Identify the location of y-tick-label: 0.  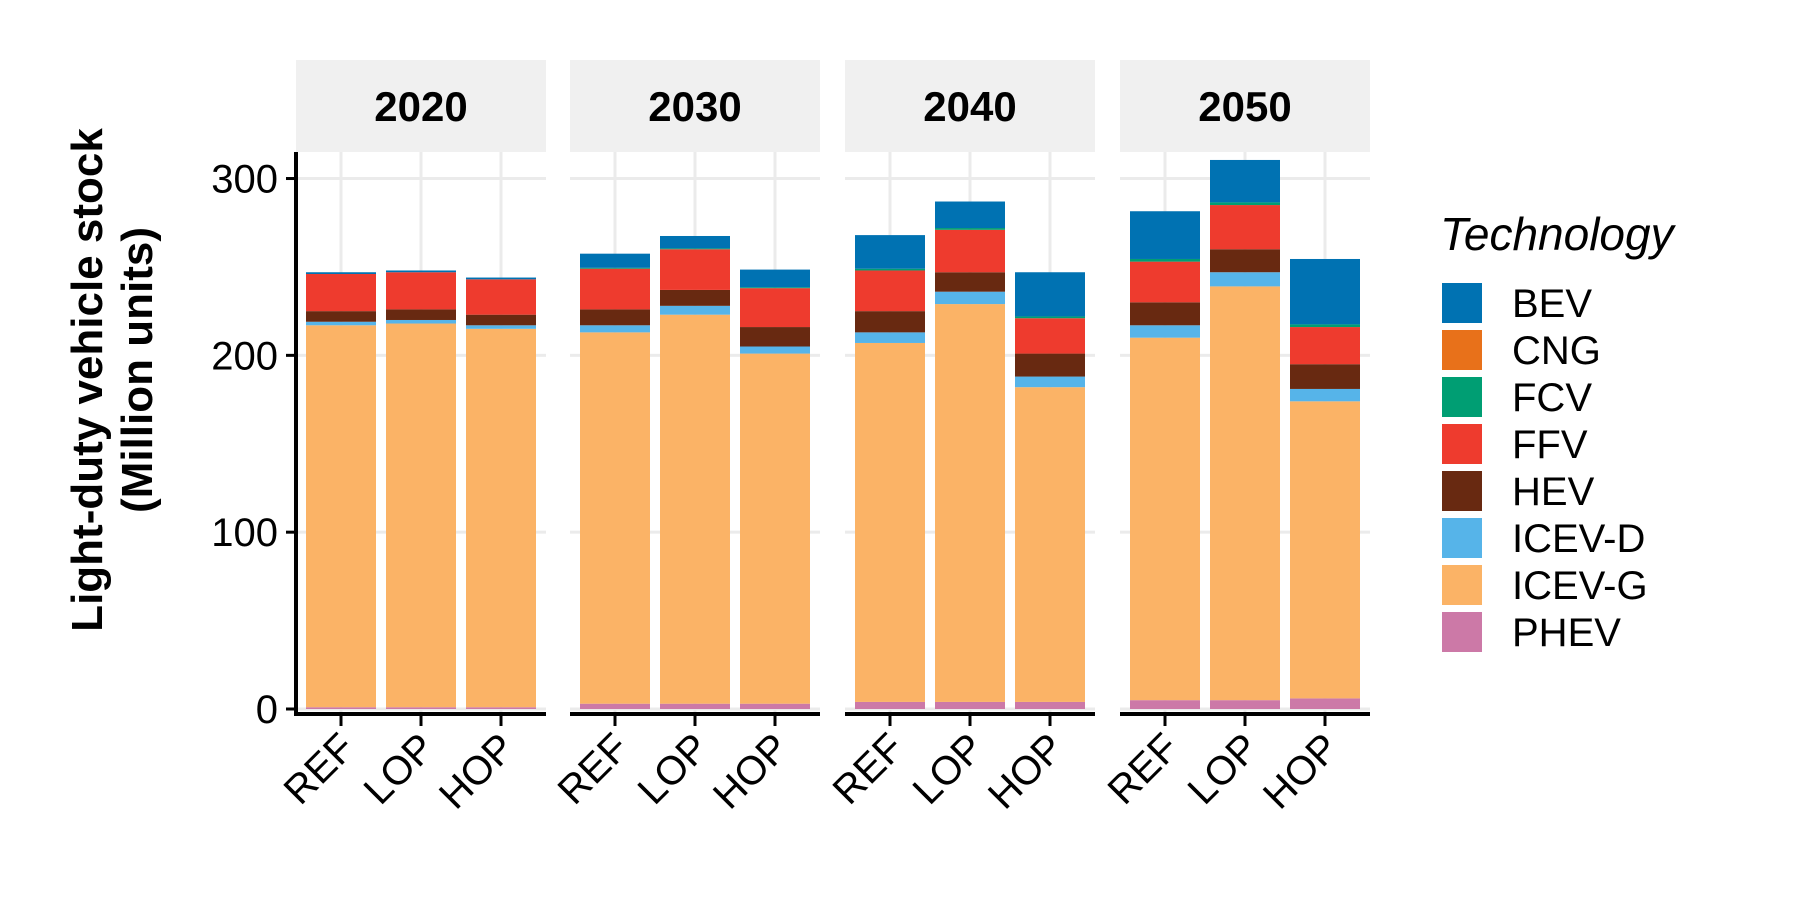
(267, 710).